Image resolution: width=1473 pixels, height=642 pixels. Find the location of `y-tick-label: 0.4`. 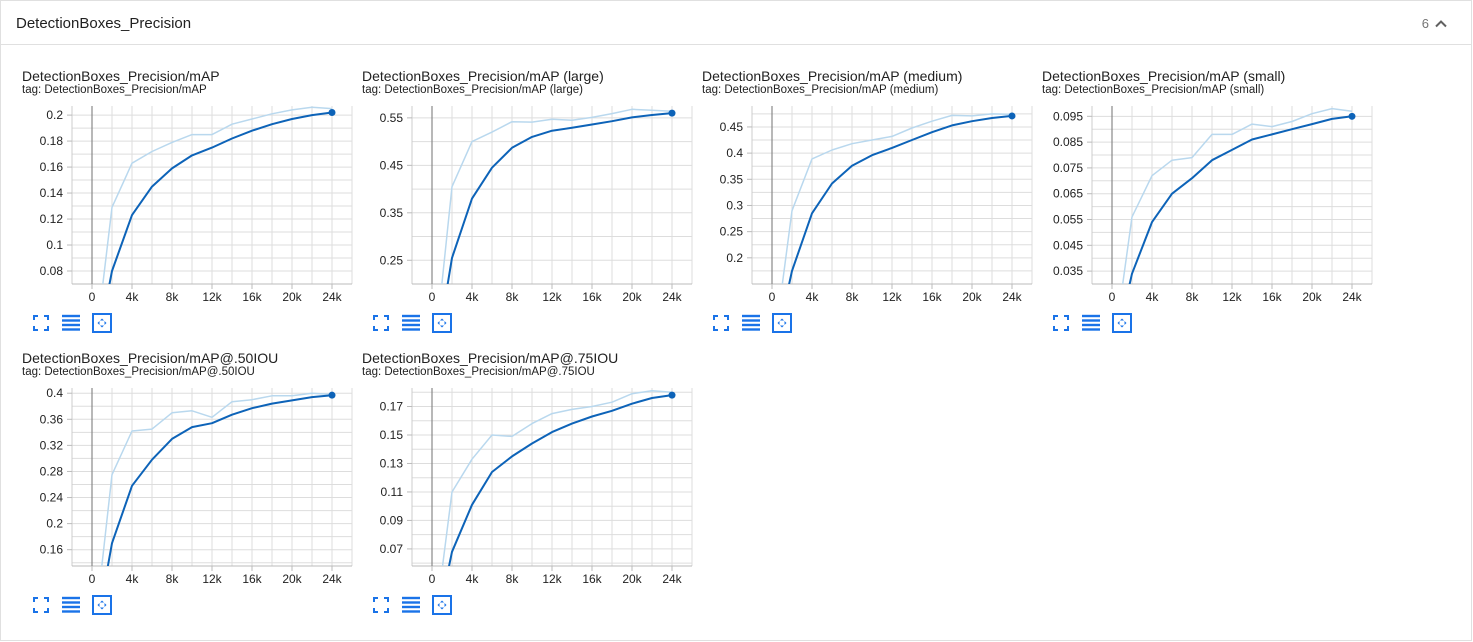

y-tick-label: 0.4 is located at coordinates (734, 153).